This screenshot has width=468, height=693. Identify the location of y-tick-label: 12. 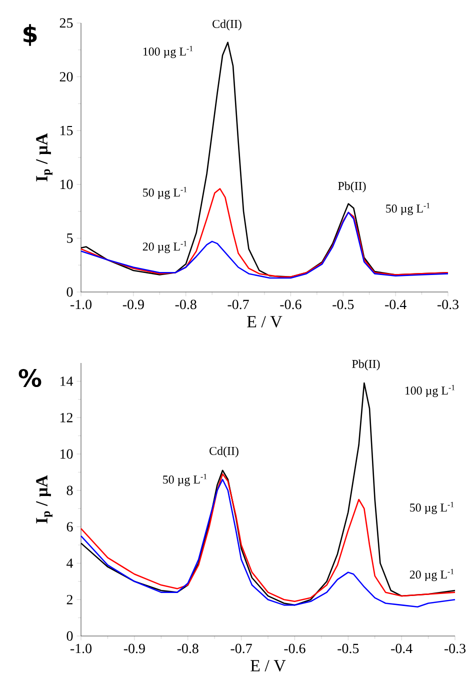
(66, 417).